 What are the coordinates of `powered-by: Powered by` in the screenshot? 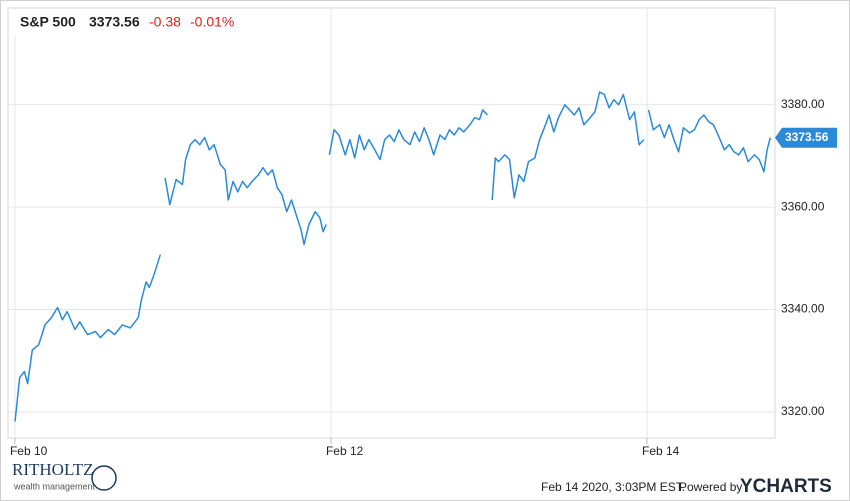 It's located at (710, 487).